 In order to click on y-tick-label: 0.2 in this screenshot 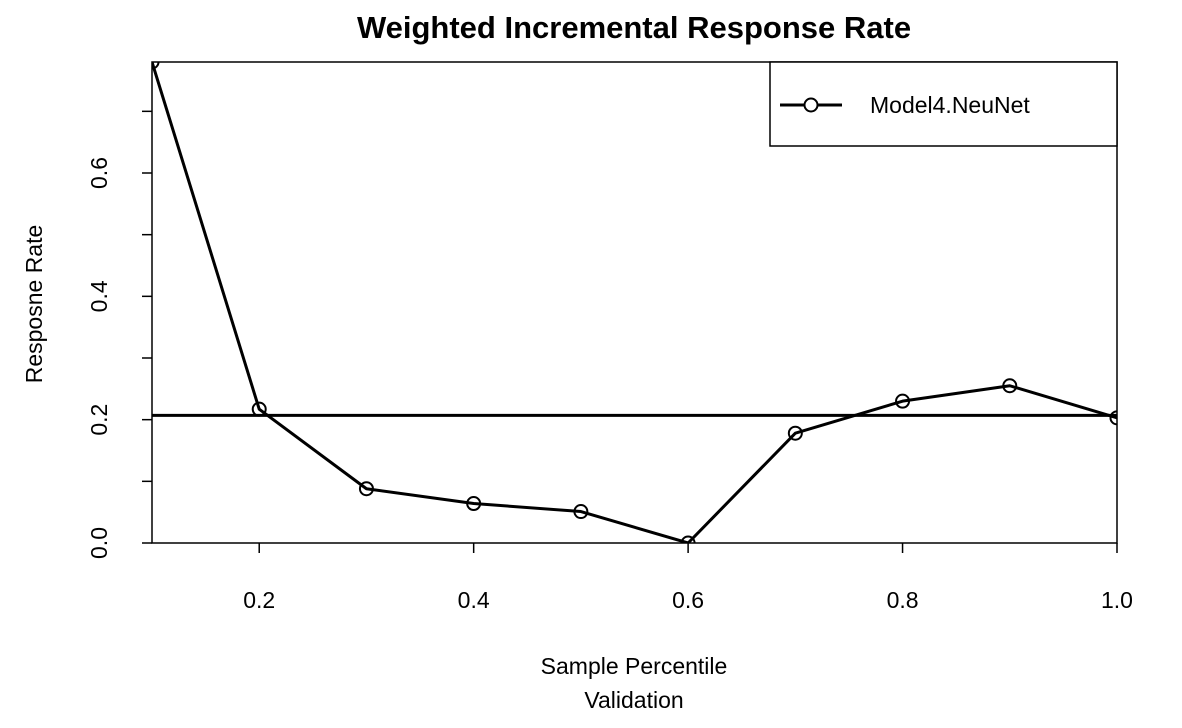, I will do `click(99, 420)`.